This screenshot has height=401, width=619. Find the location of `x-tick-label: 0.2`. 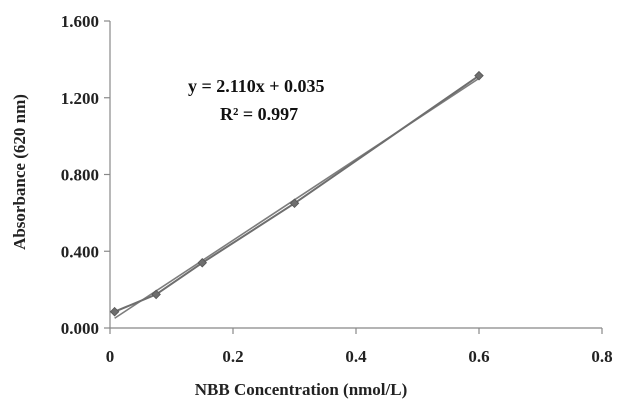

x-tick-label: 0.2 is located at coordinates (232, 356).